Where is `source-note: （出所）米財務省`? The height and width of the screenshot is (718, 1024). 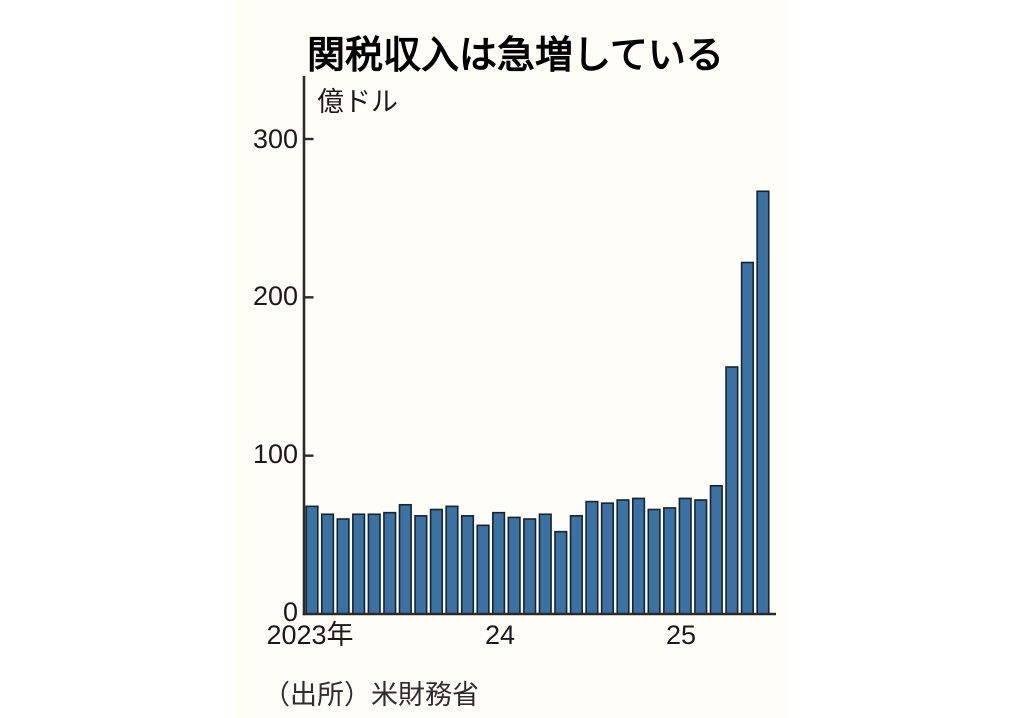 source-note: （出所）米財務省 is located at coordinates (371, 695).